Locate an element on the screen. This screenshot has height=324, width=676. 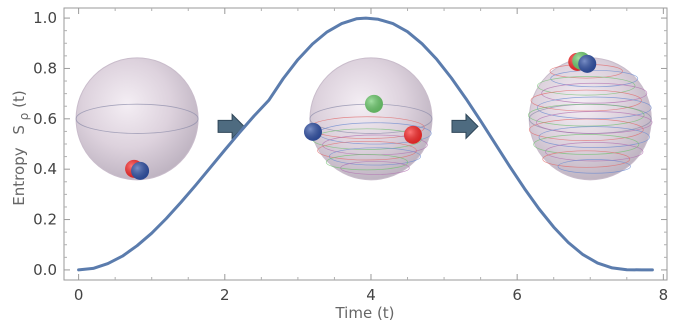
y-axis-label-suffix: (t) is located at coordinates (19, 99).